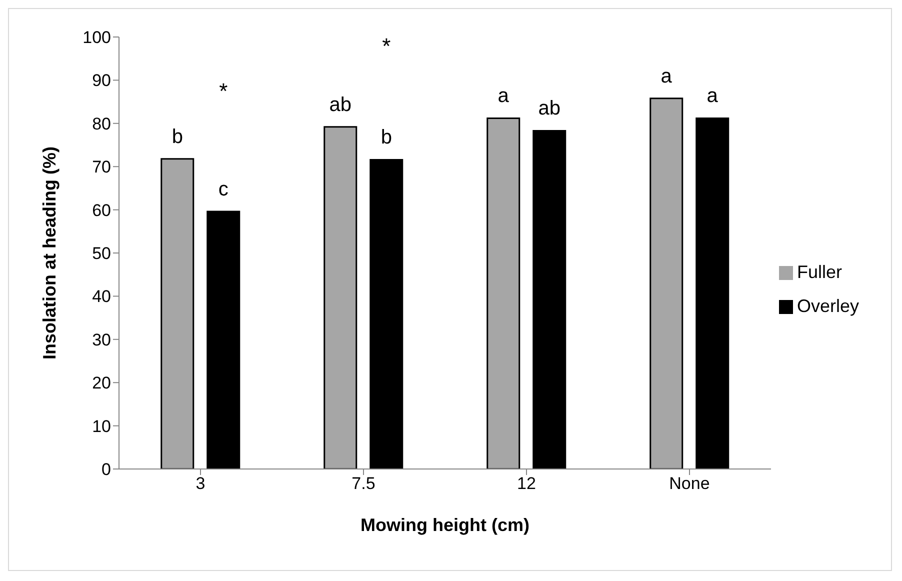 The height and width of the screenshot is (581, 902). I want to click on y-tick-label: 40, so click(101, 296).